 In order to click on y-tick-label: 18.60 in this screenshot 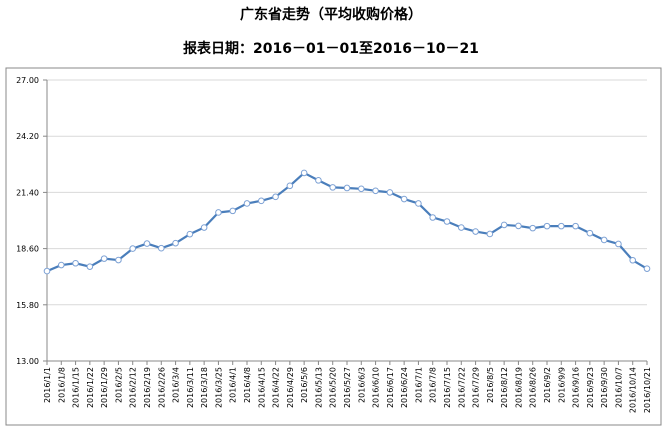, I will do `click(27, 249)`.